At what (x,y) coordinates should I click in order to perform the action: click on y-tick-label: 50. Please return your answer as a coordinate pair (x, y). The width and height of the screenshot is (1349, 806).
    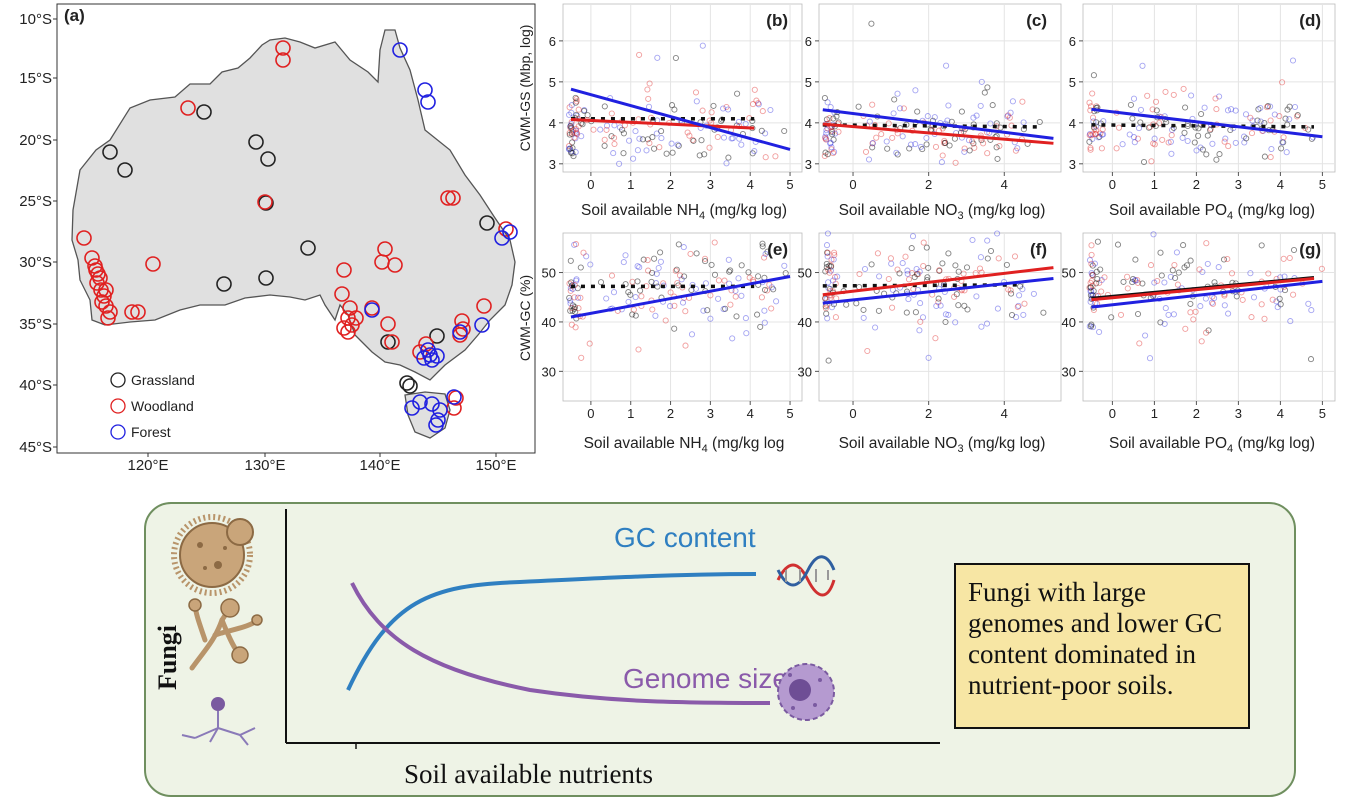
    Looking at the image, I should click on (549, 273).